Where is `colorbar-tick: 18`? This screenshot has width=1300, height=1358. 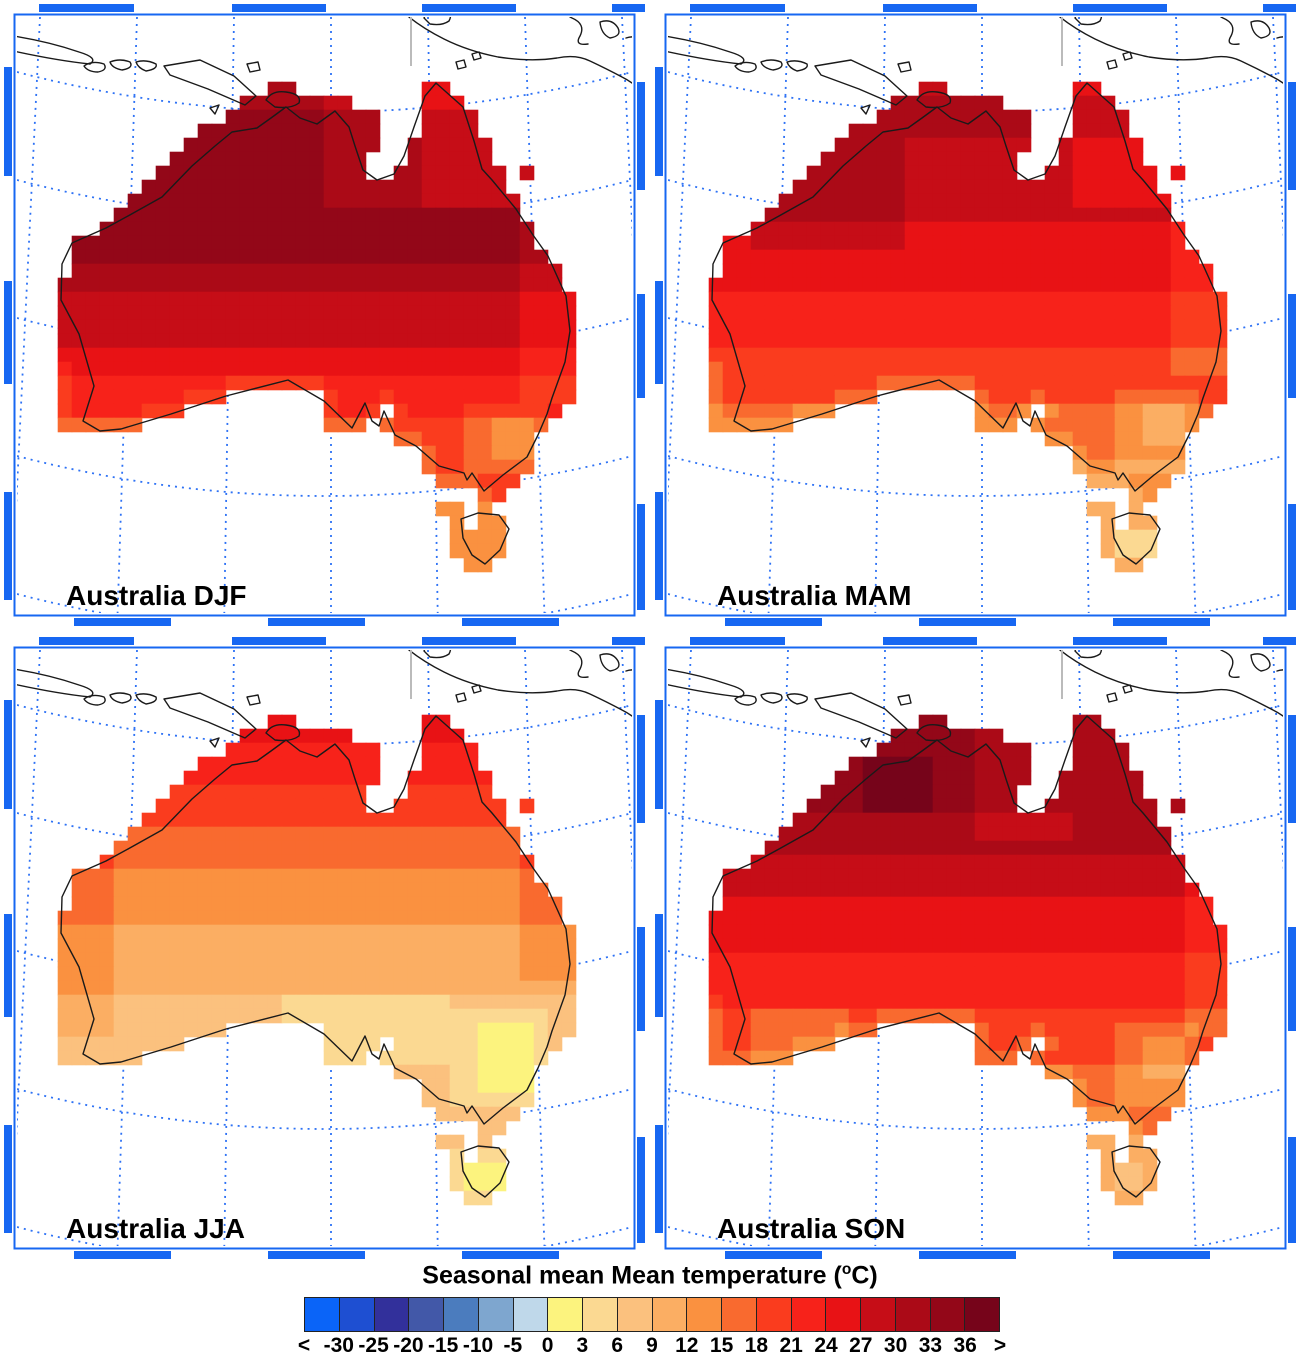
colorbar-tick: 18 is located at coordinates (756, 1345).